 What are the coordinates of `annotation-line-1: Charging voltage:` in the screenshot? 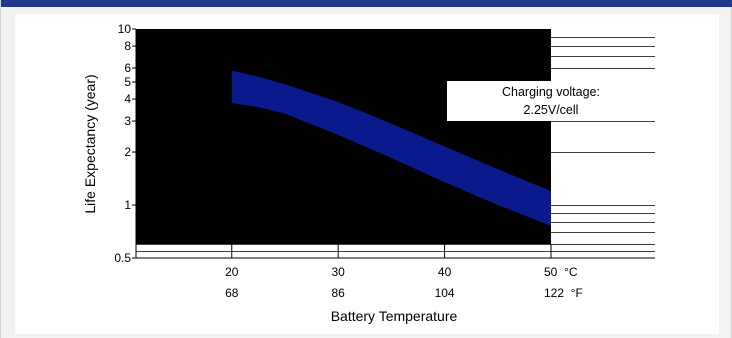 It's located at (551, 92).